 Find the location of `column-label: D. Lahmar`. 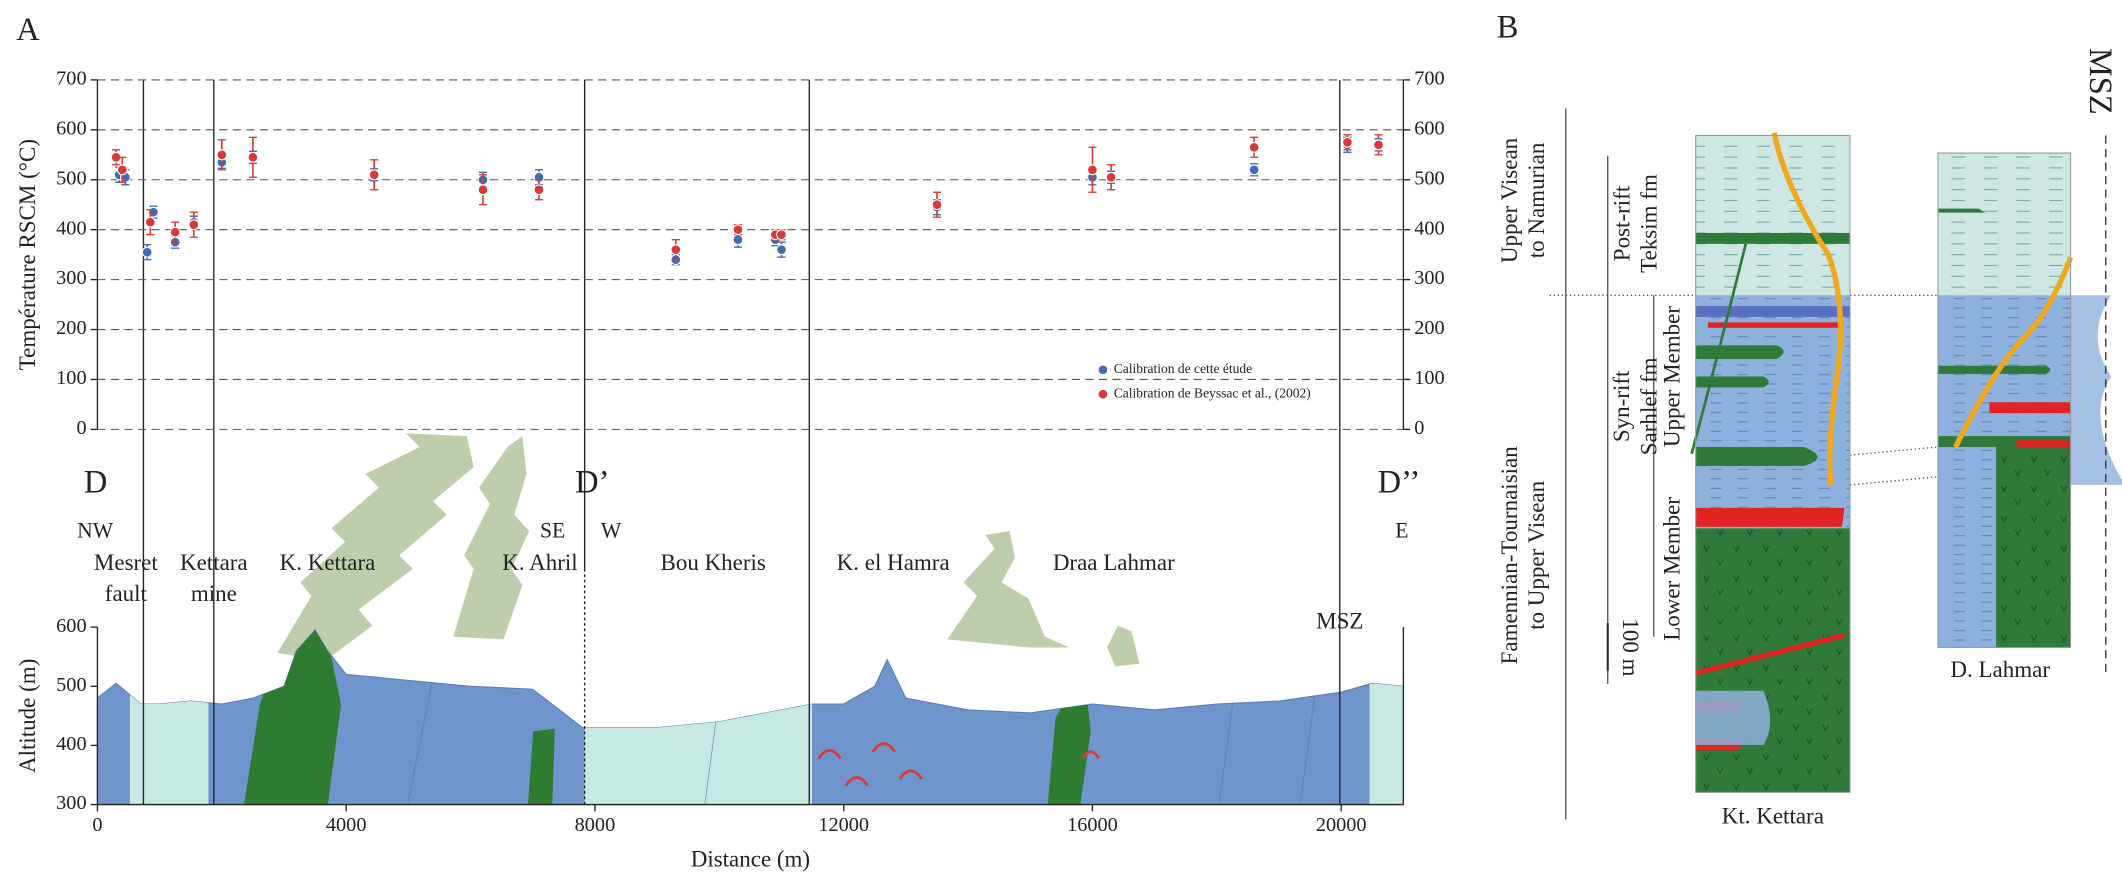

column-label: D. Lahmar is located at coordinates (2000, 669).